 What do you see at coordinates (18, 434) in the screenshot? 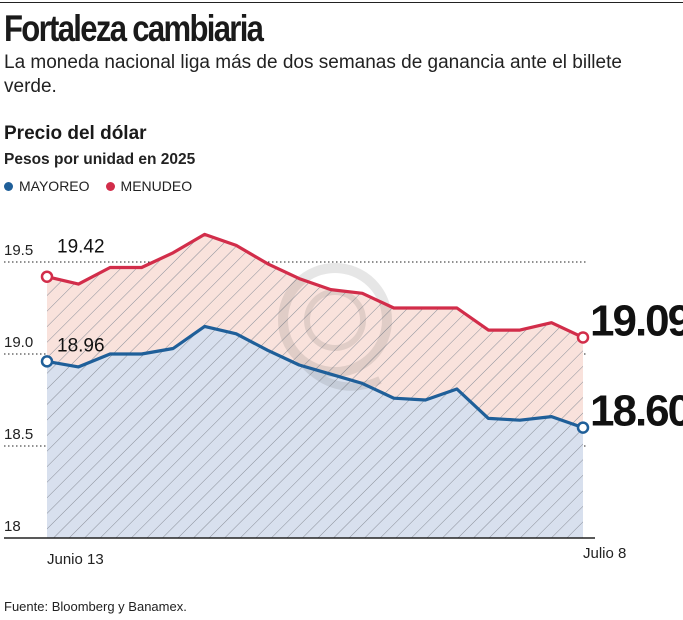
I see `y-tick-label: 18.5` at bounding box center [18, 434].